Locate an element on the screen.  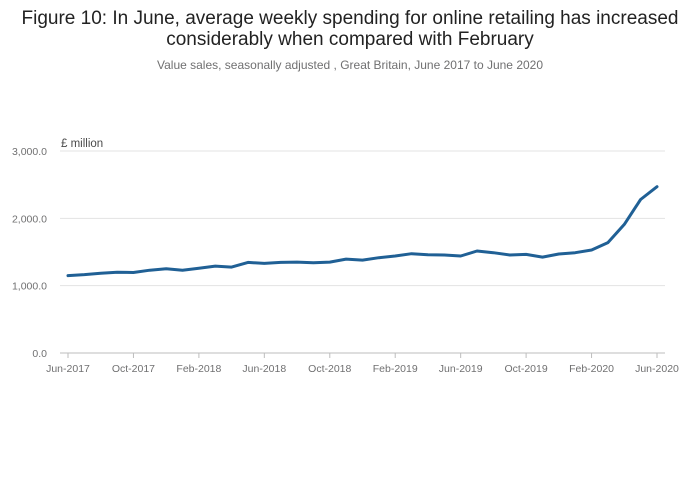
y-tick-label: 3,000.0 is located at coordinates (29, 152).